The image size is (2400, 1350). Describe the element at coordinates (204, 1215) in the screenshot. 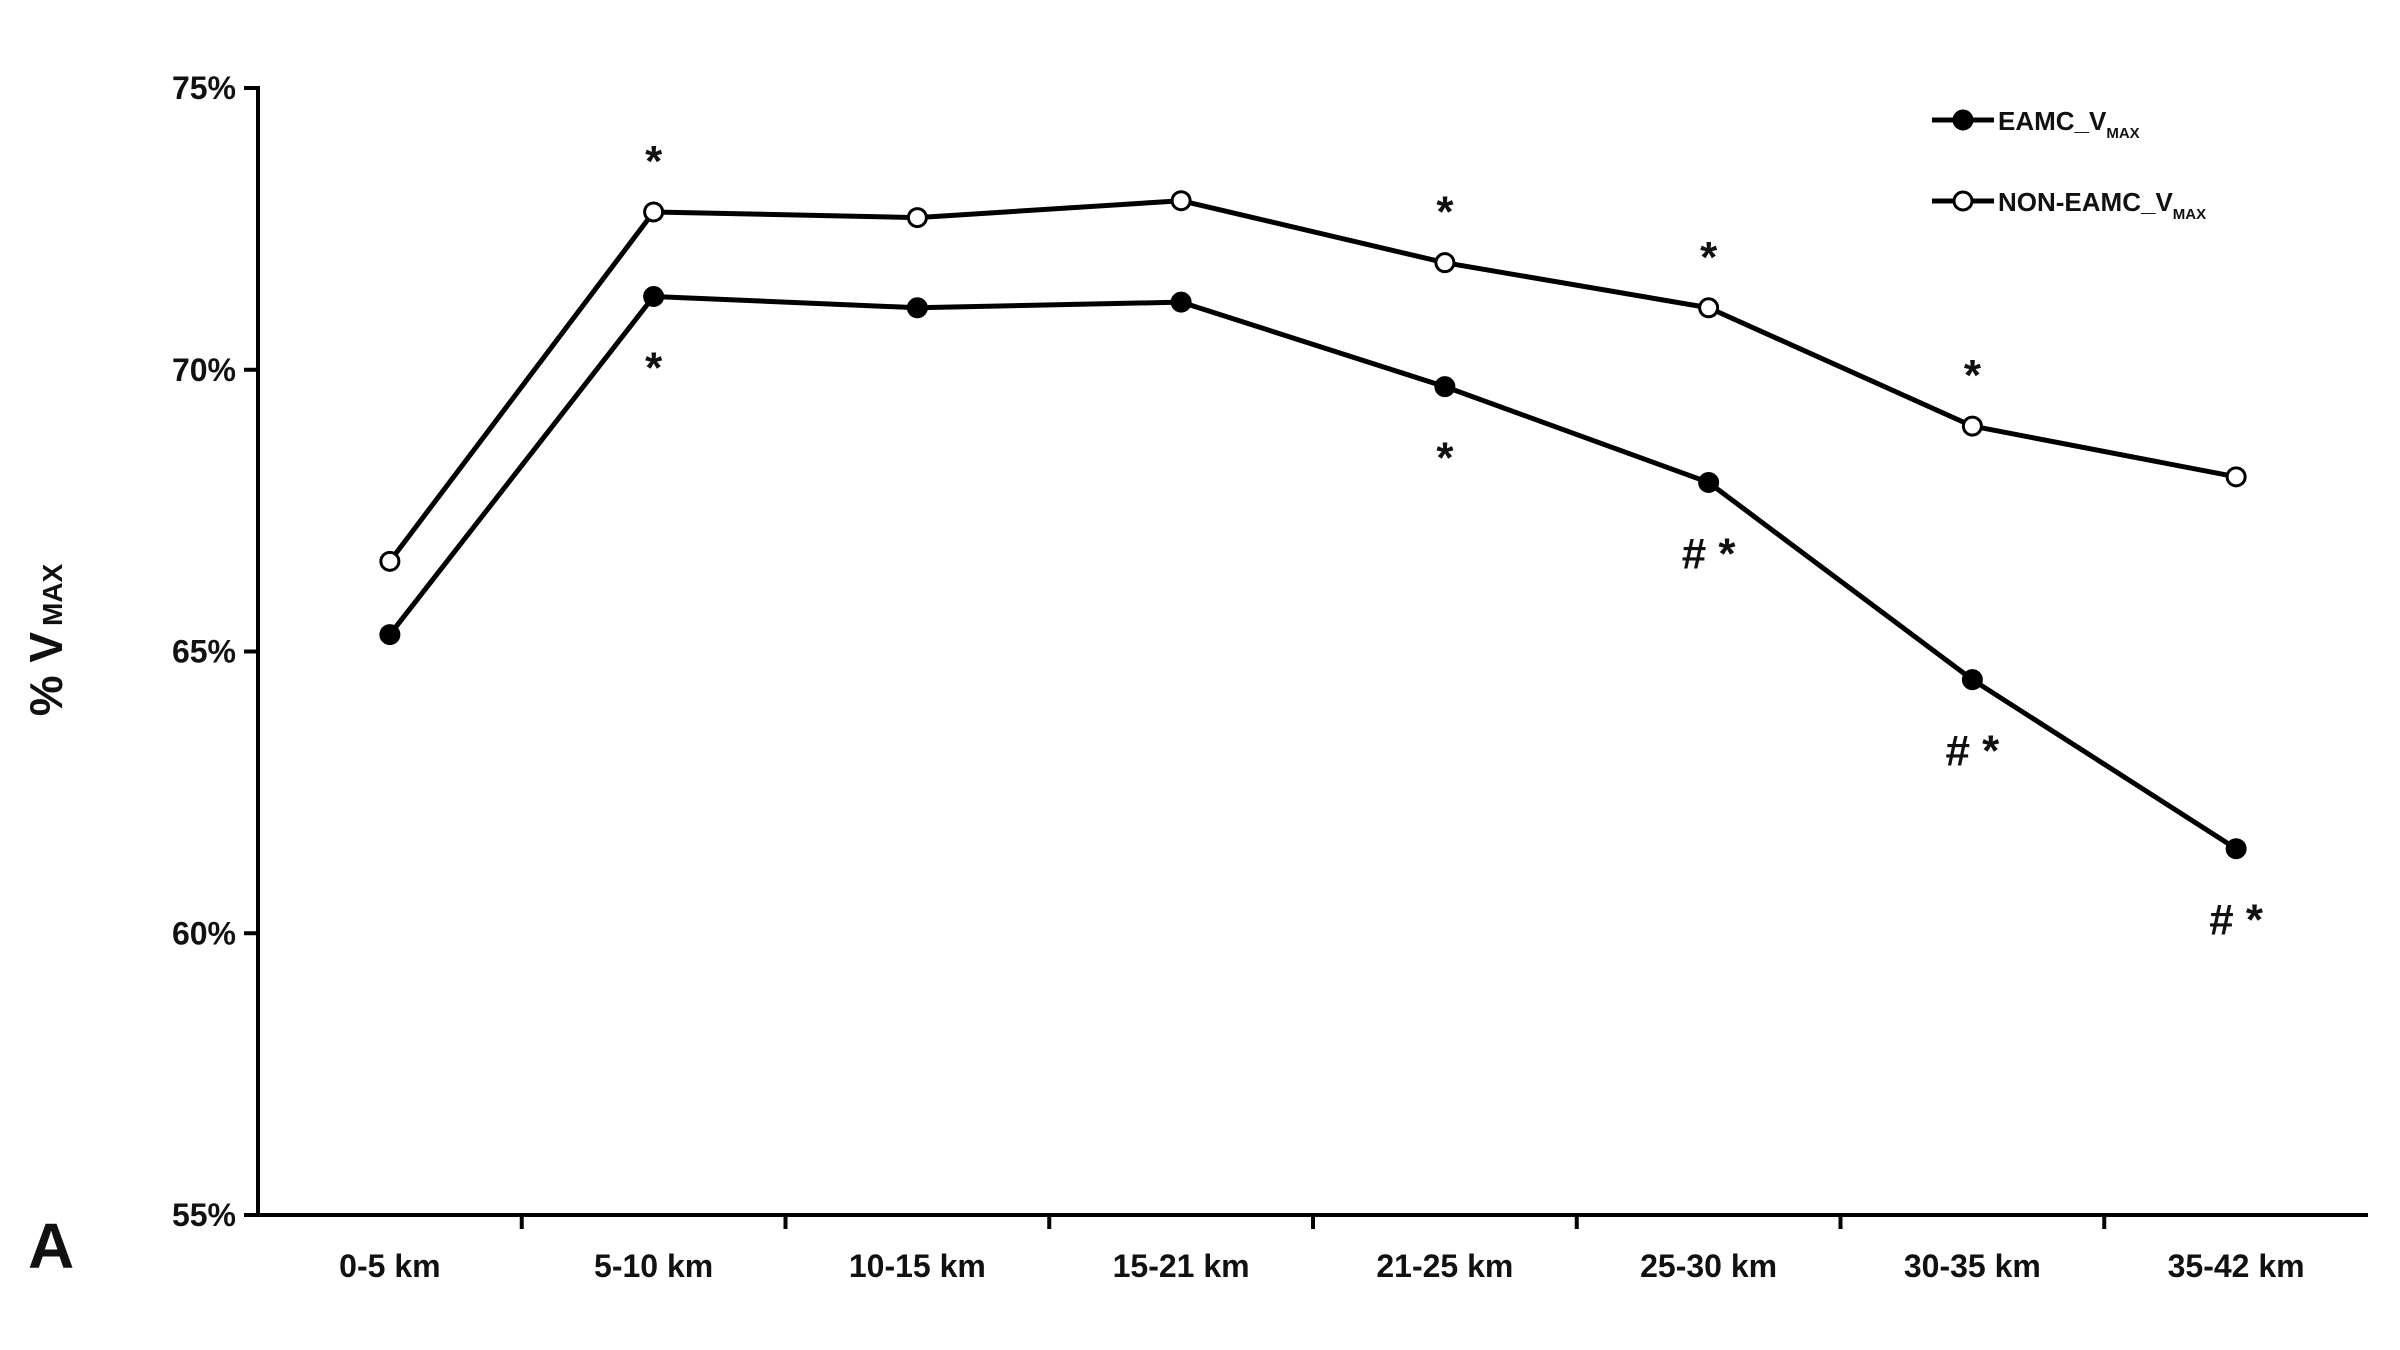

I see `y-tick-label: 55%` at that location.